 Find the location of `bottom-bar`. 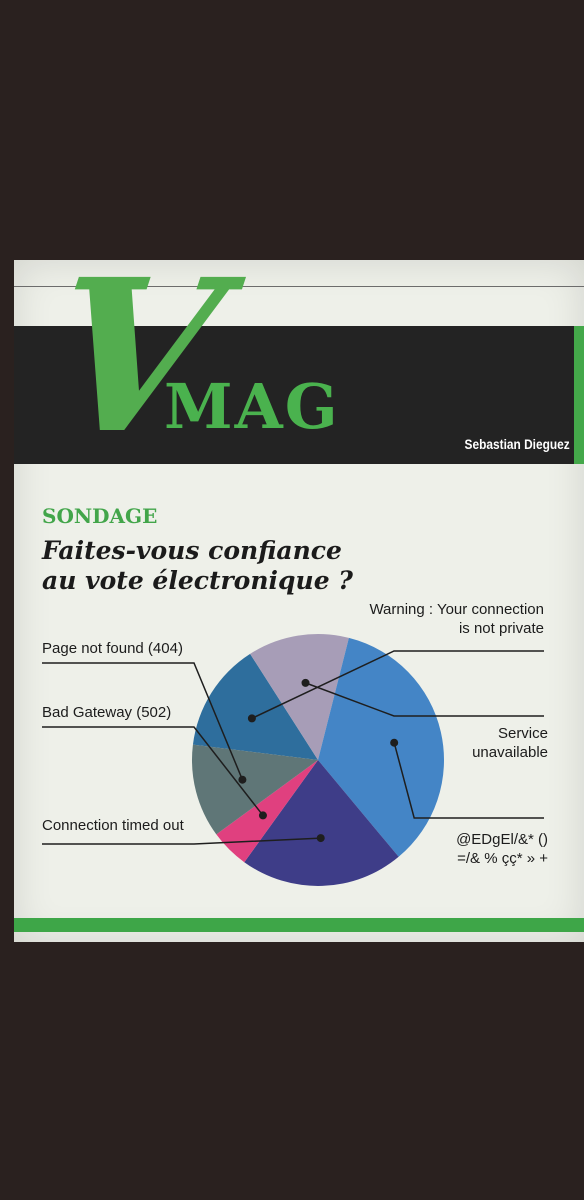

bottom-bar is located at coordinates (299, 925).